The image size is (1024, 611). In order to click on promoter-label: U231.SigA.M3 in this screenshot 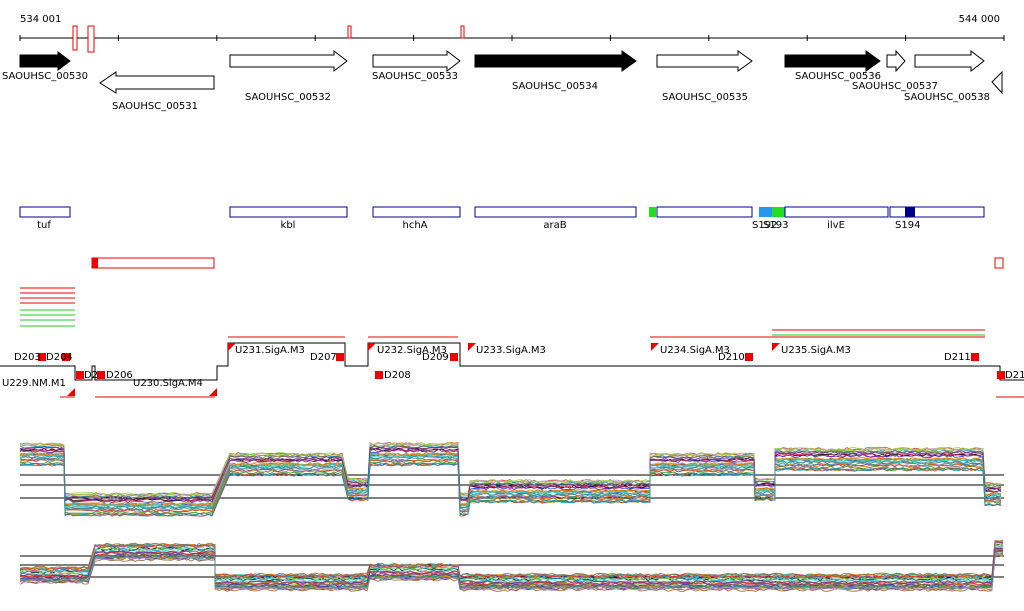, I will do `click(270, 350)`.